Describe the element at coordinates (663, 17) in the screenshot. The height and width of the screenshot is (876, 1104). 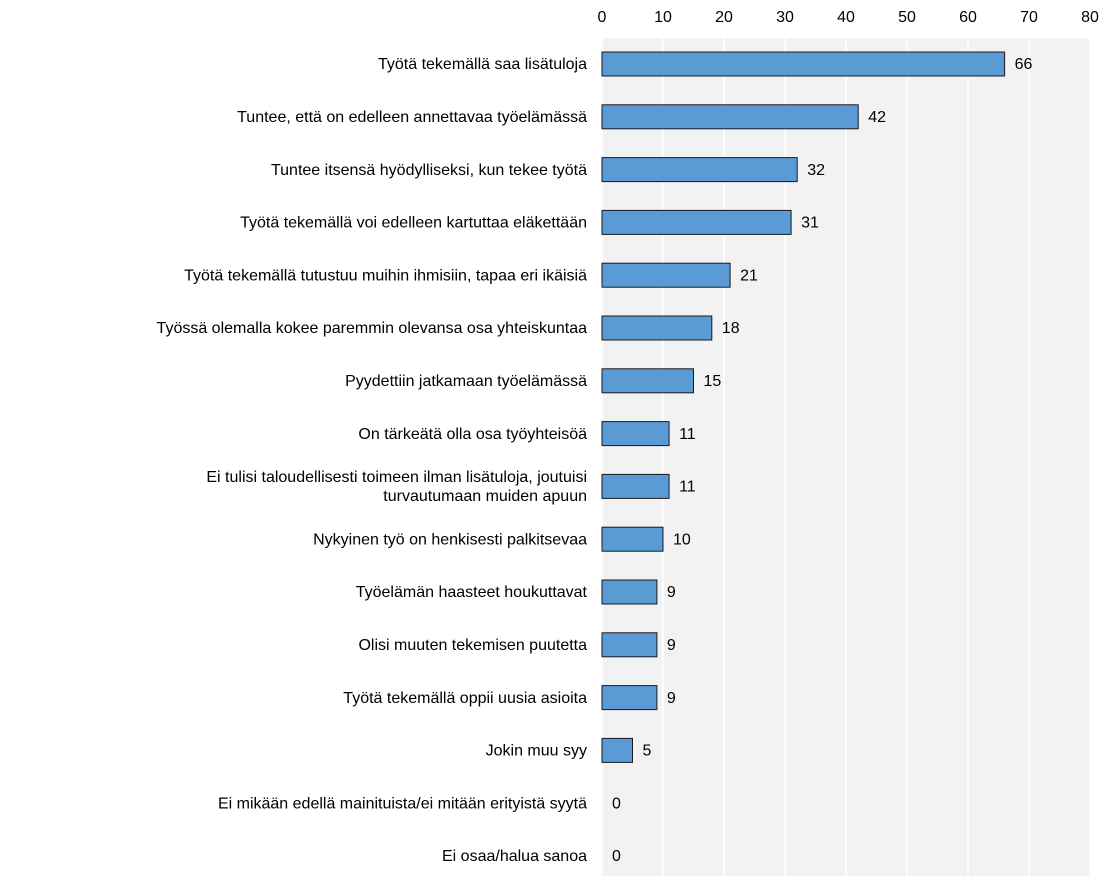
I see `x-tick-label: 10` at that location.